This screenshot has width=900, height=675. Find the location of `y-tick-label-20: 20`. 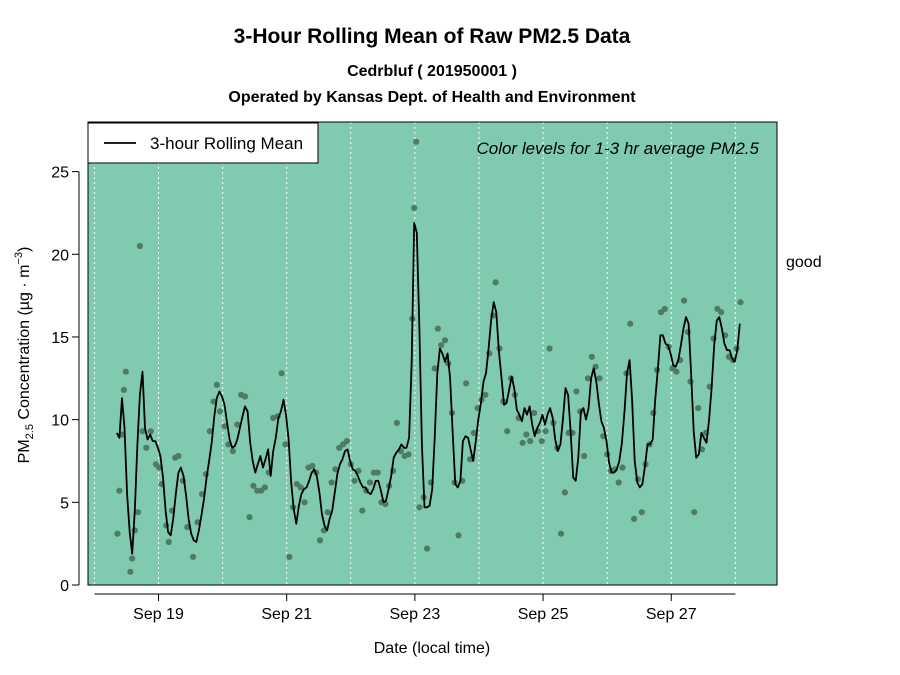

y-tick-label-20: 20 is located at coordinates (60, 255).